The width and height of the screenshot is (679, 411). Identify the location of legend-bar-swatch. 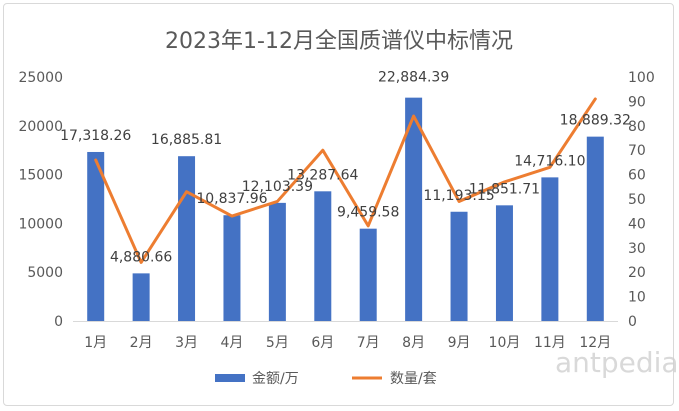
(230, 378).